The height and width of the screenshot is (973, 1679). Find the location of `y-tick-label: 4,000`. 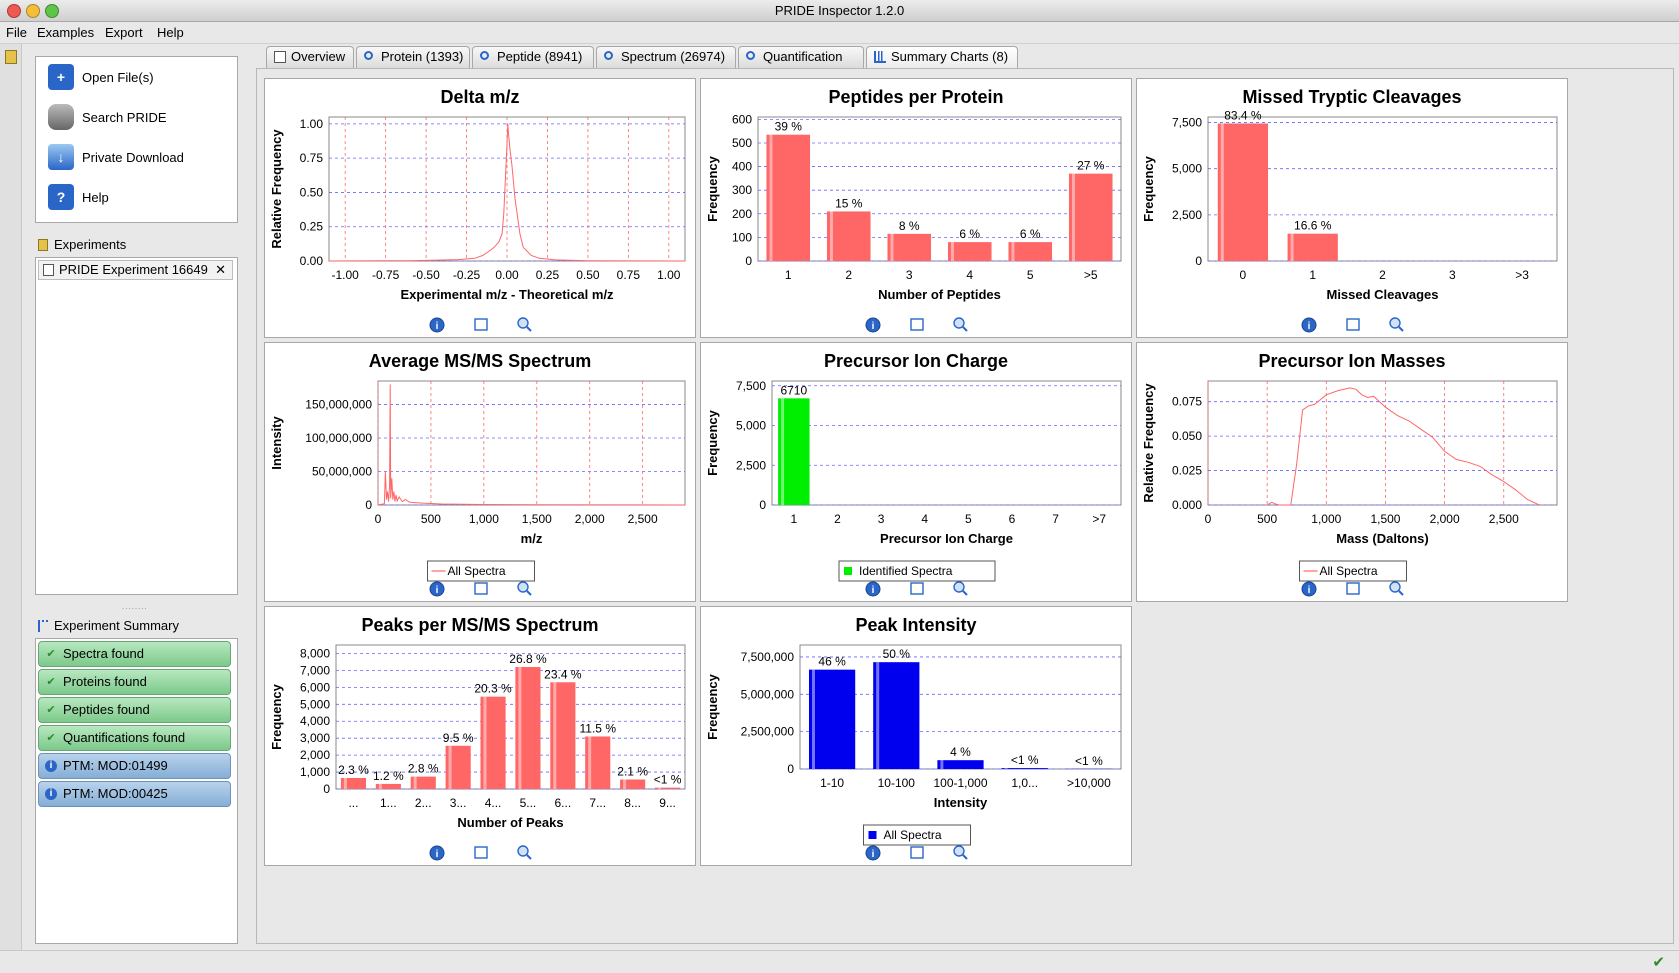

y-tick-label: 4,000 is located at coordinates (315, 721).